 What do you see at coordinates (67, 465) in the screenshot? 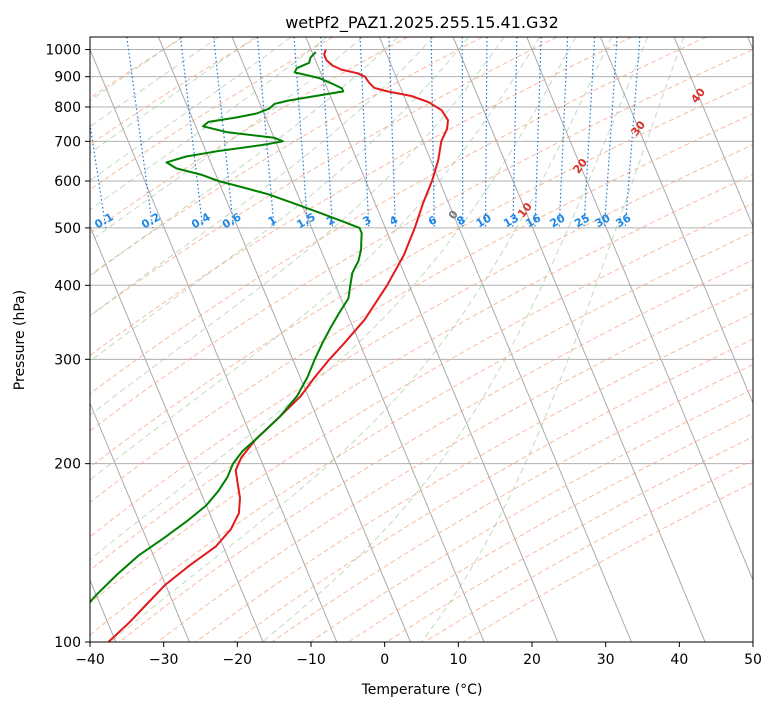
I see `y-tick-label: 200` at bounding box center [67, 465].